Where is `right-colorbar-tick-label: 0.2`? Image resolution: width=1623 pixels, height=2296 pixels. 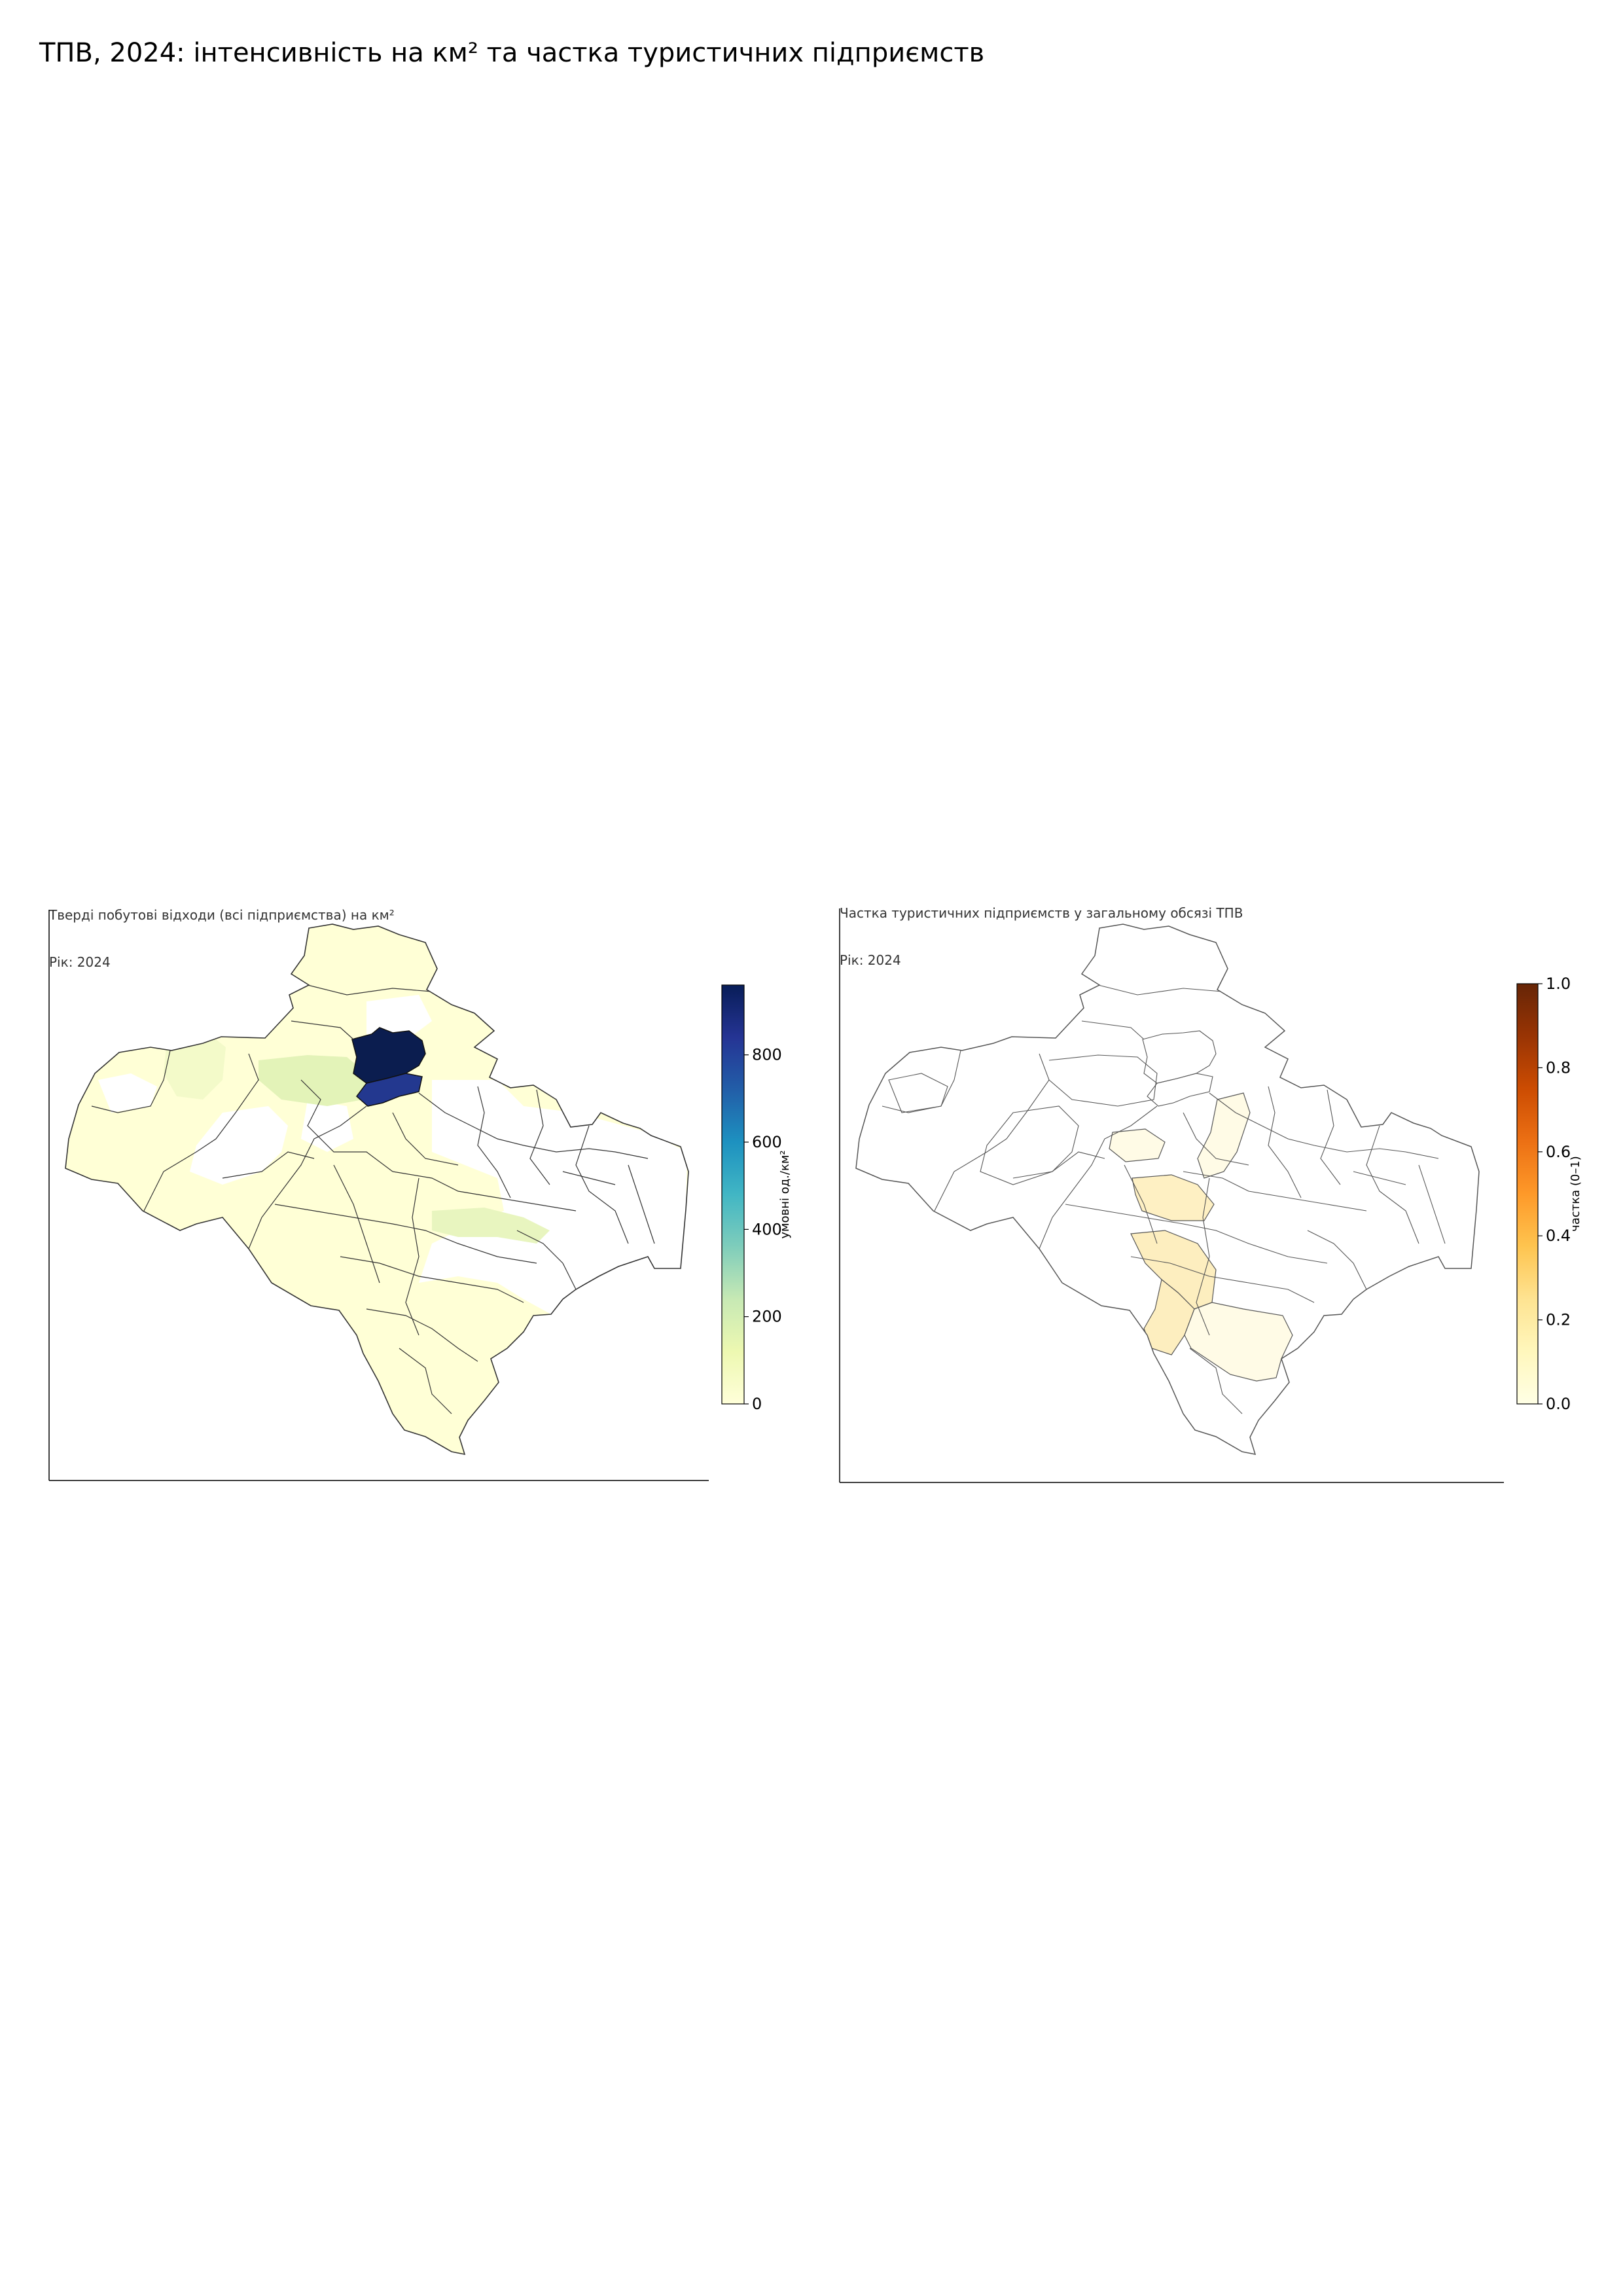
right-colorbar-tick-label: 0.2 is located at coordinates (1558, 1320).